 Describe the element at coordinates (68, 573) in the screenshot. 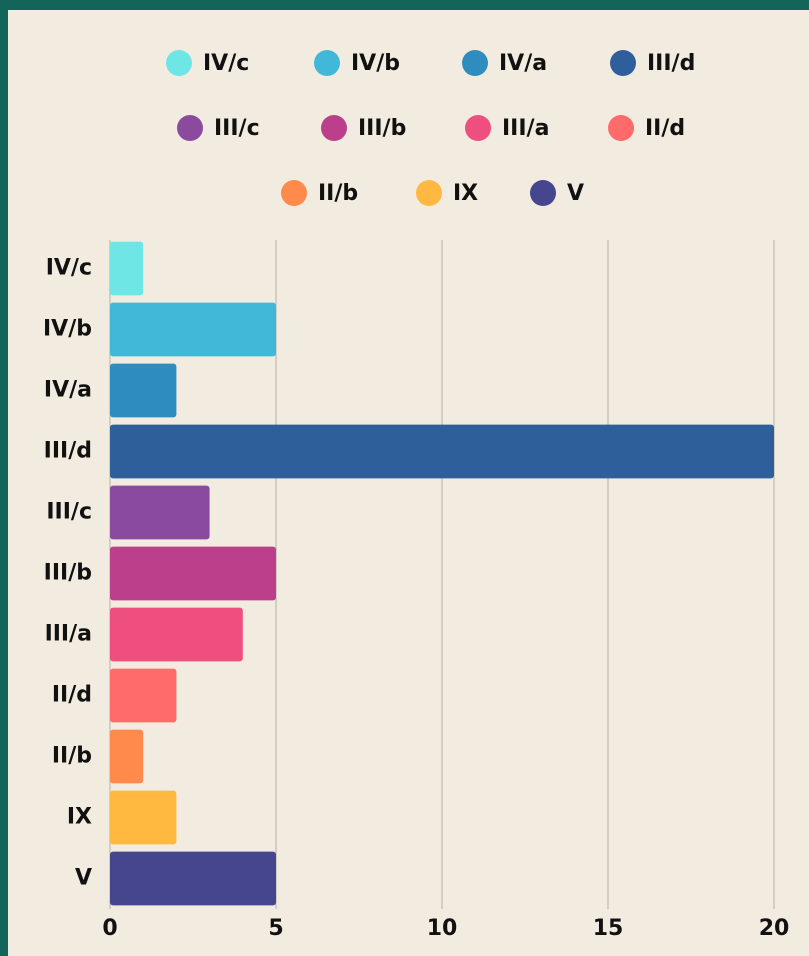

I see `y-tick-label: III/b` at that location.